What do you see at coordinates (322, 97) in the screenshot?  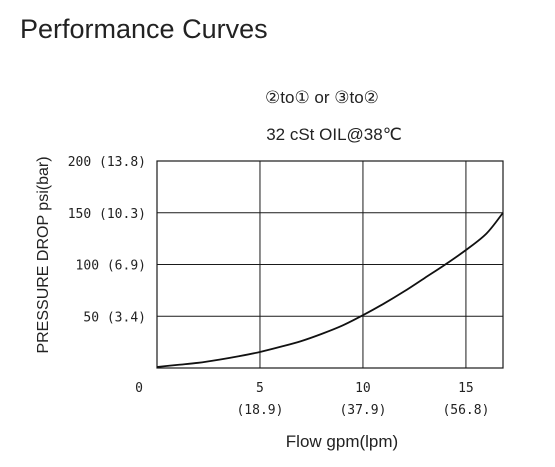 I see `chart-subtitle-flow-path: ②to① or ③to②` at bounding box center [322, 97].